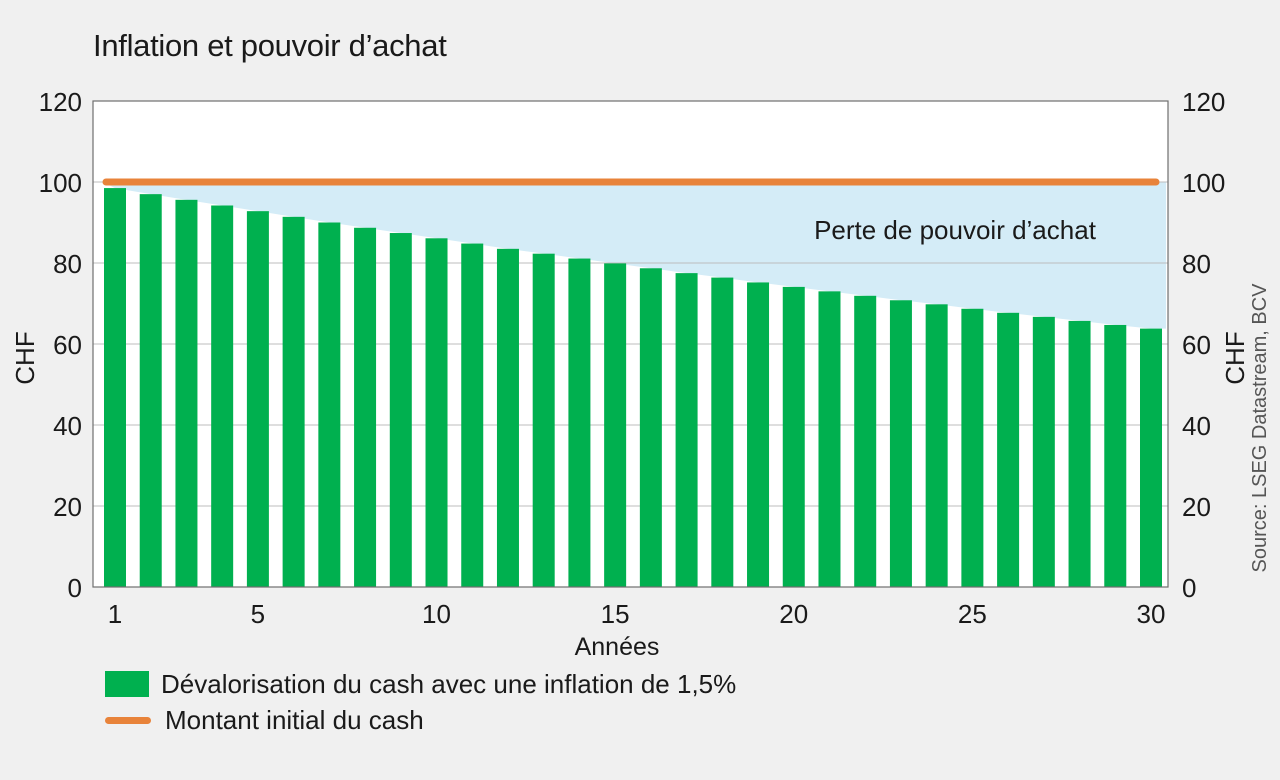  What do you see at coordinates (128, 720) in the screenshot?
I see `legend-swatch-line` at bounding box center [128, 720].